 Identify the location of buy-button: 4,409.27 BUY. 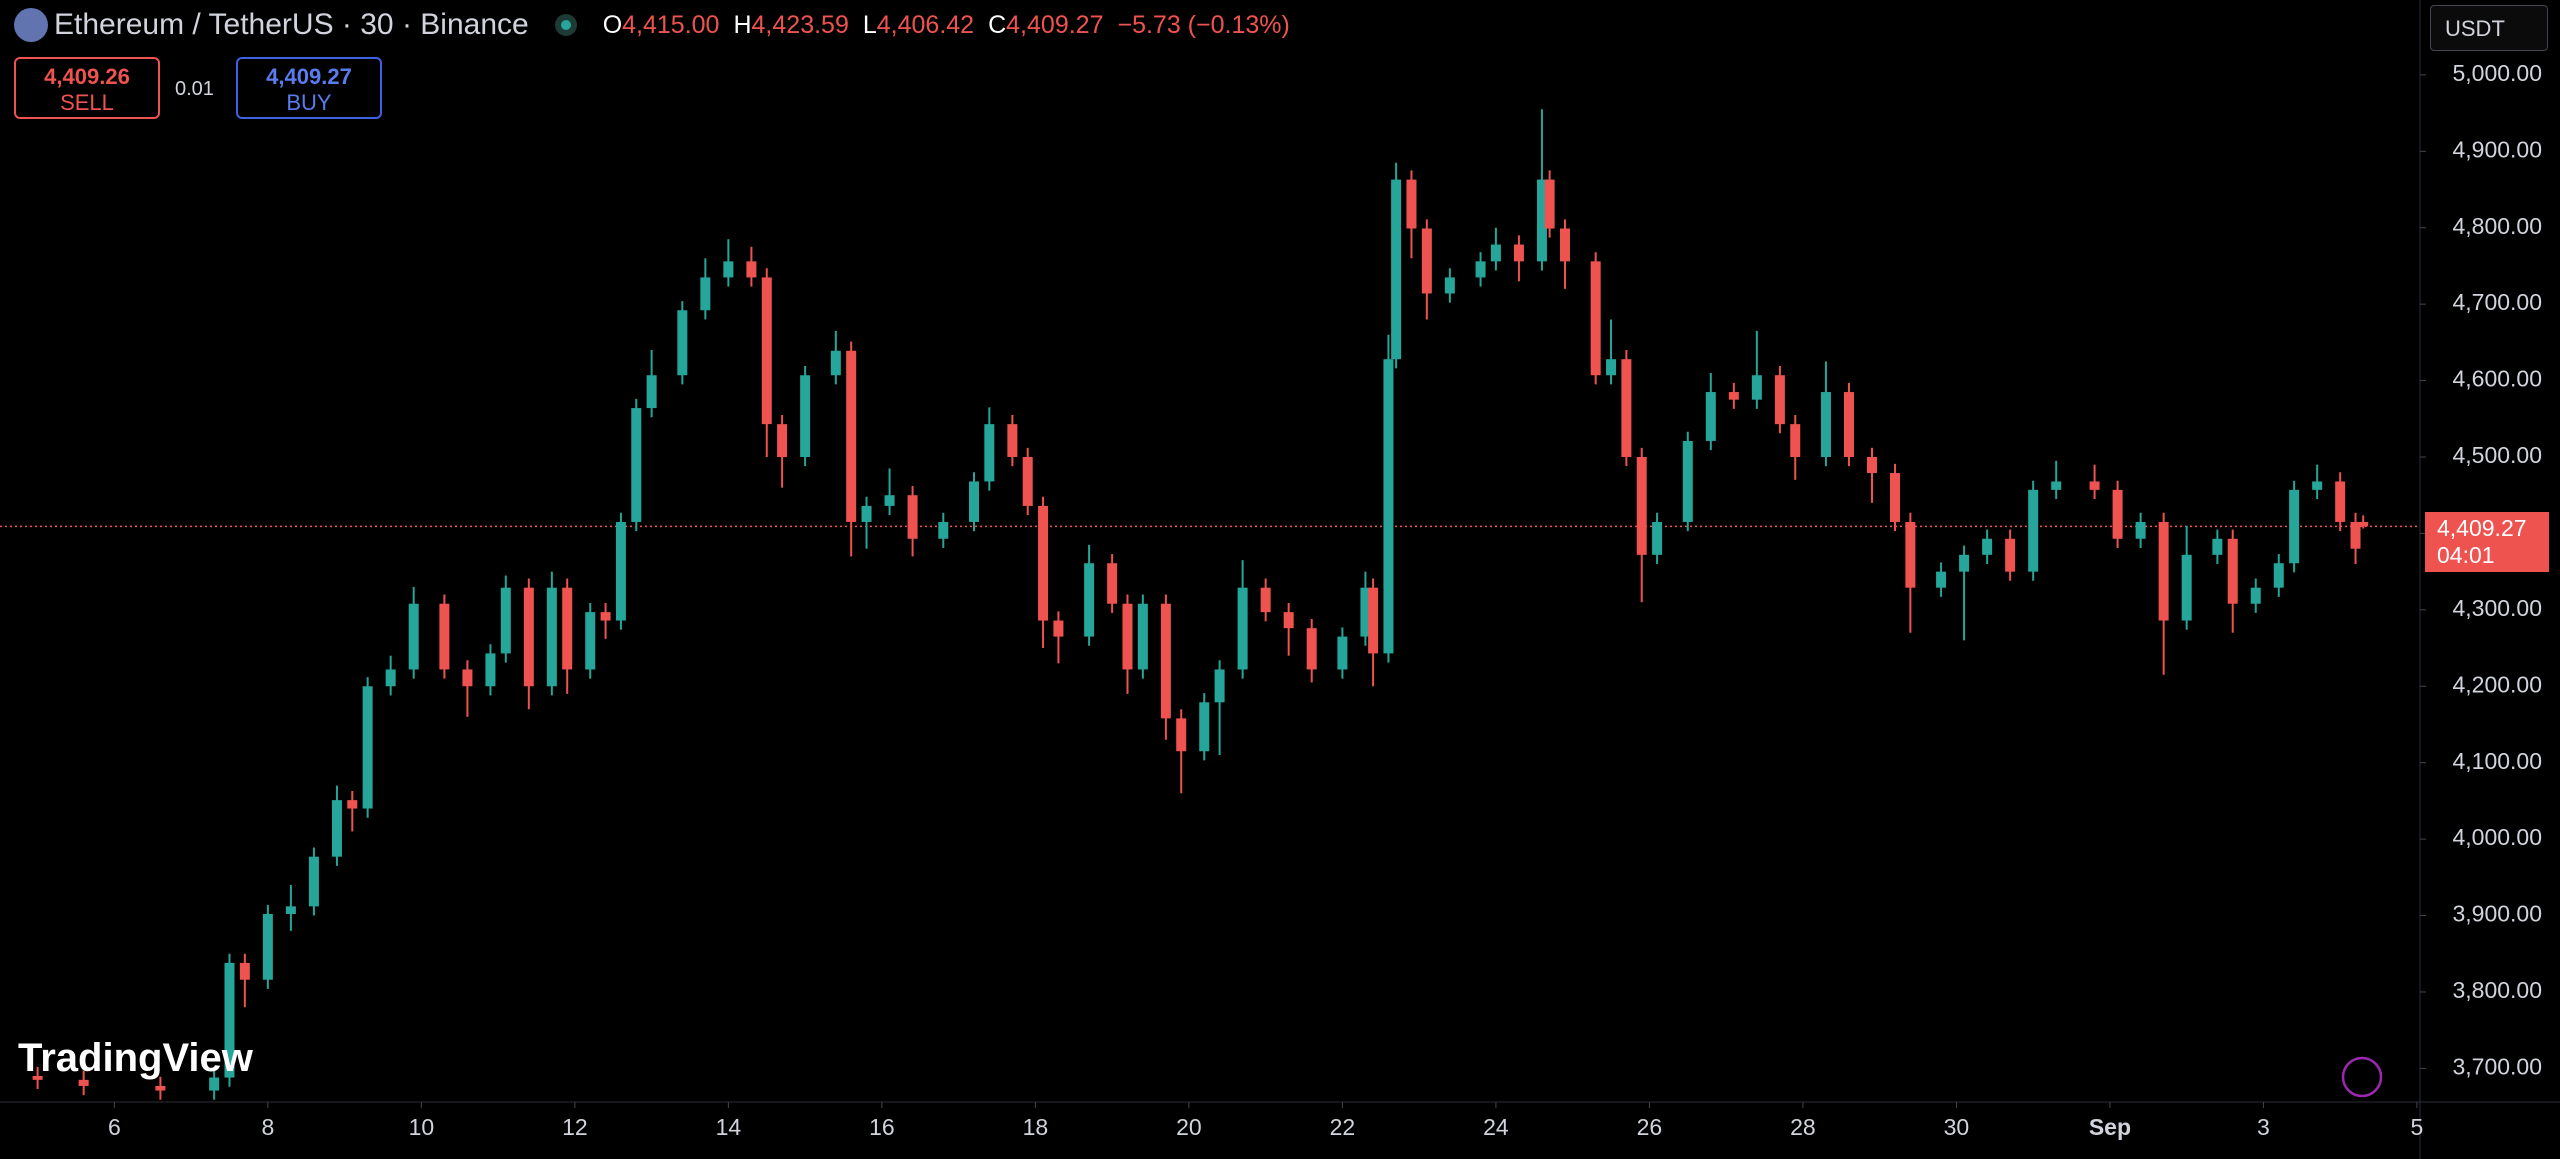
(309, 88).